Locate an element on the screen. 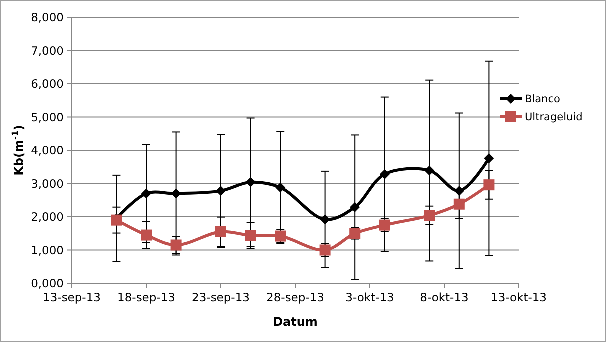  x-tick-label: 13-okt-13 is located at coordinates (519, 297).